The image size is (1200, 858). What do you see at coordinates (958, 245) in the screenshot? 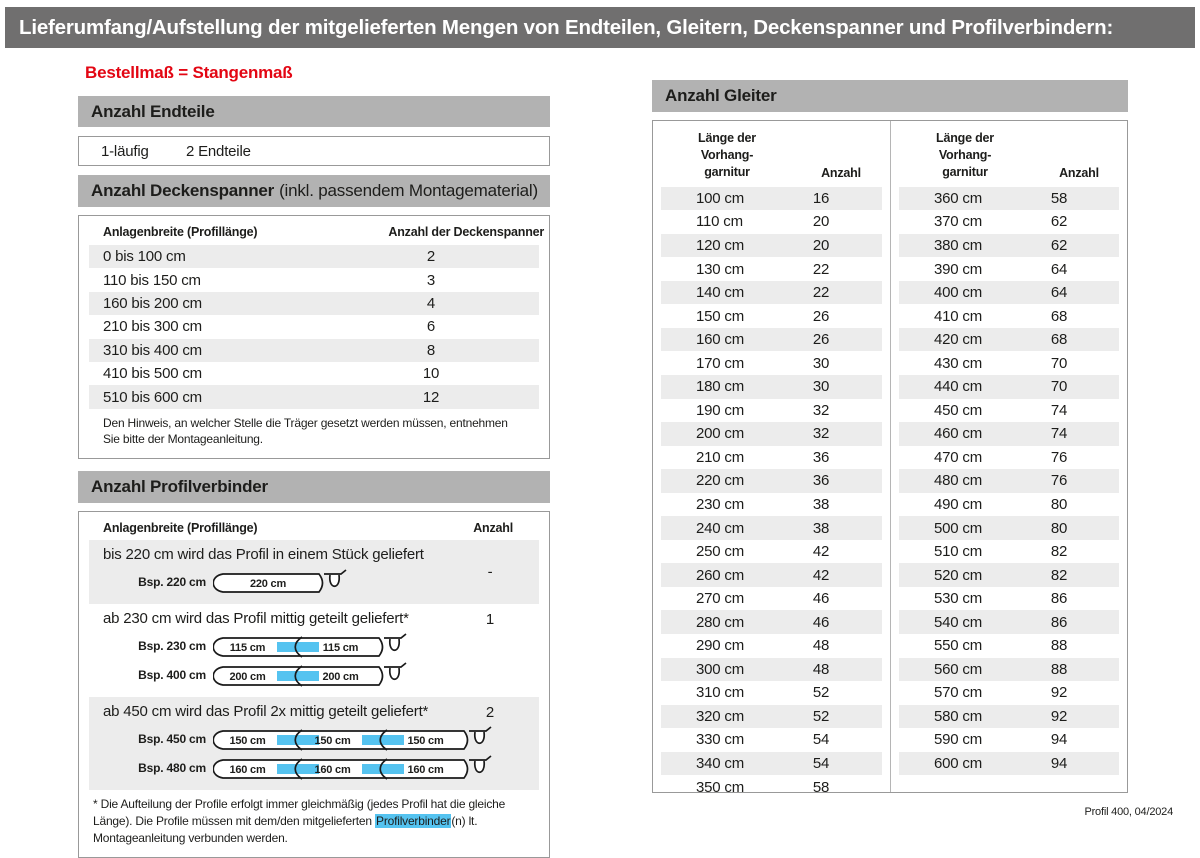
I see `length-cell: 380 cm` at bounding box center [958, 245].